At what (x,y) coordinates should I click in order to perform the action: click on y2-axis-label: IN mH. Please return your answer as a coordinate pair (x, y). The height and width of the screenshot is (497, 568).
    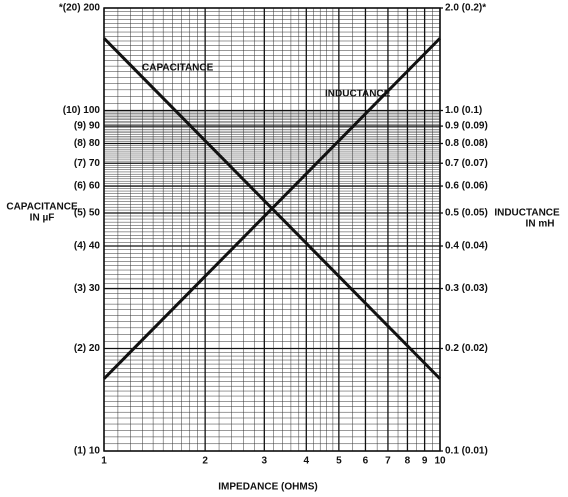
    Looking at the image, I should click on (540, 224).